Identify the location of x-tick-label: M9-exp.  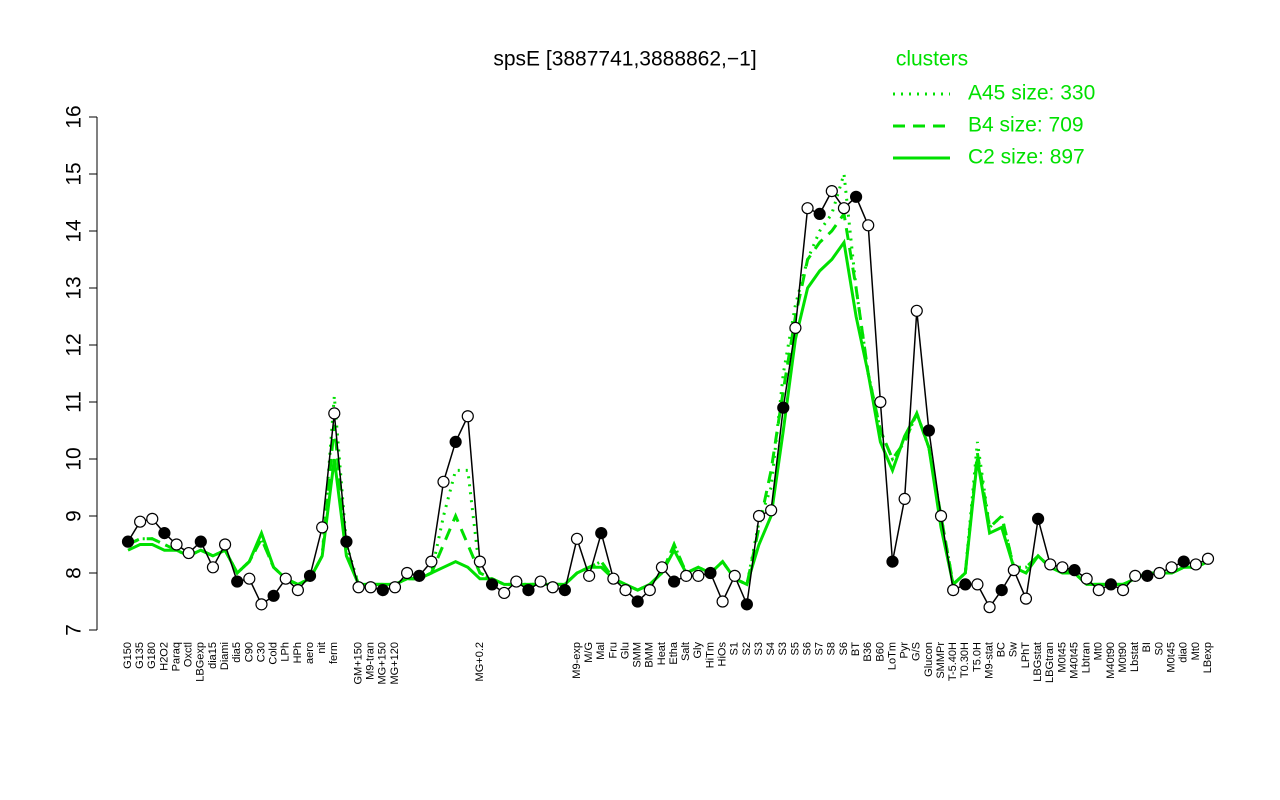
(577, 660).